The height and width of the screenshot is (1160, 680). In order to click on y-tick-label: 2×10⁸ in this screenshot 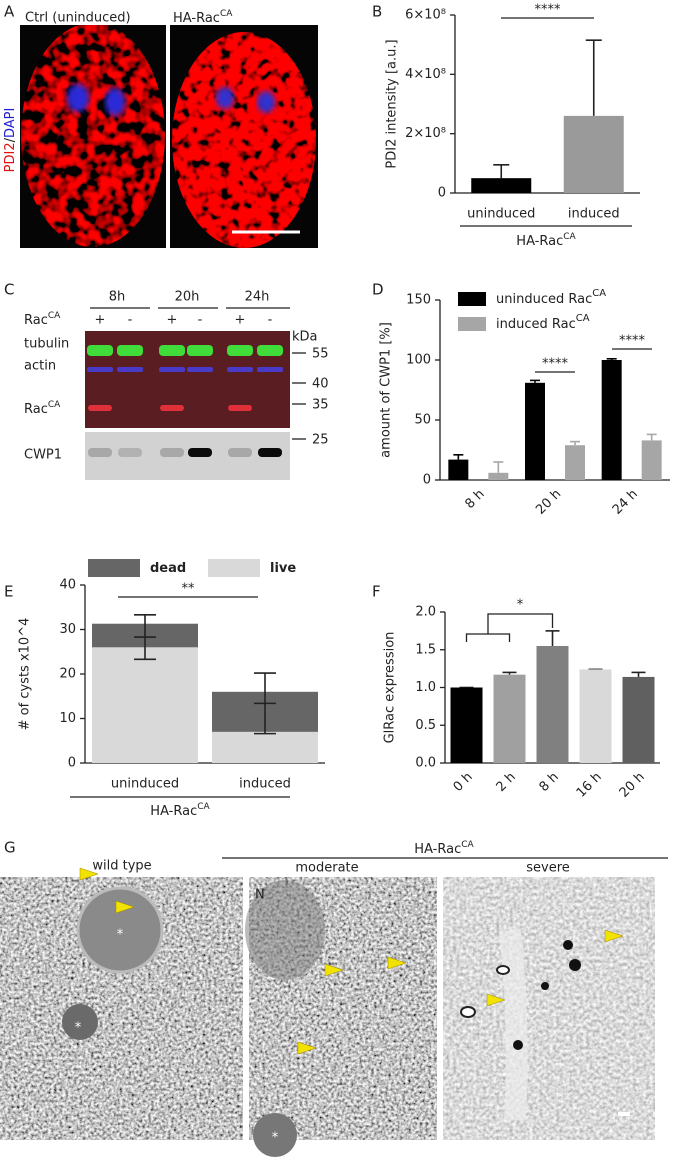, I will do `click(425, 133)`.